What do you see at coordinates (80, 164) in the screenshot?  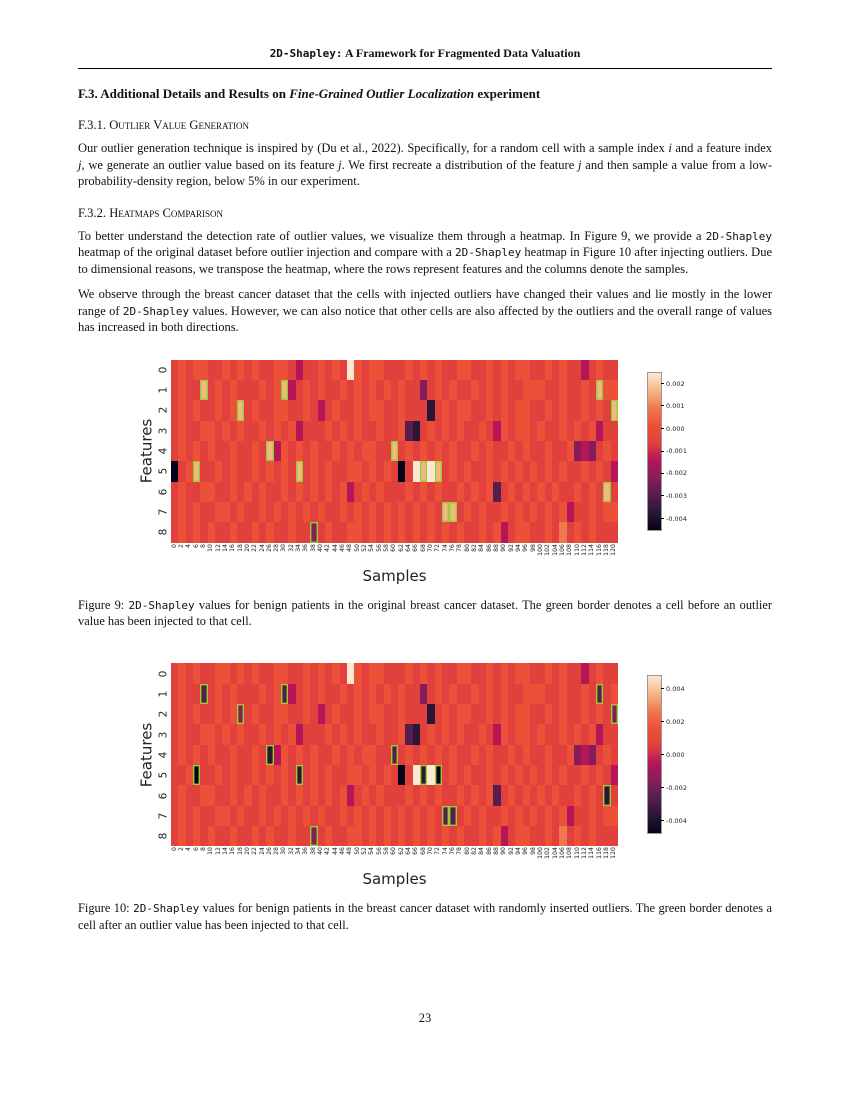 I see `math-j: j` at bounding box center [80, 164].